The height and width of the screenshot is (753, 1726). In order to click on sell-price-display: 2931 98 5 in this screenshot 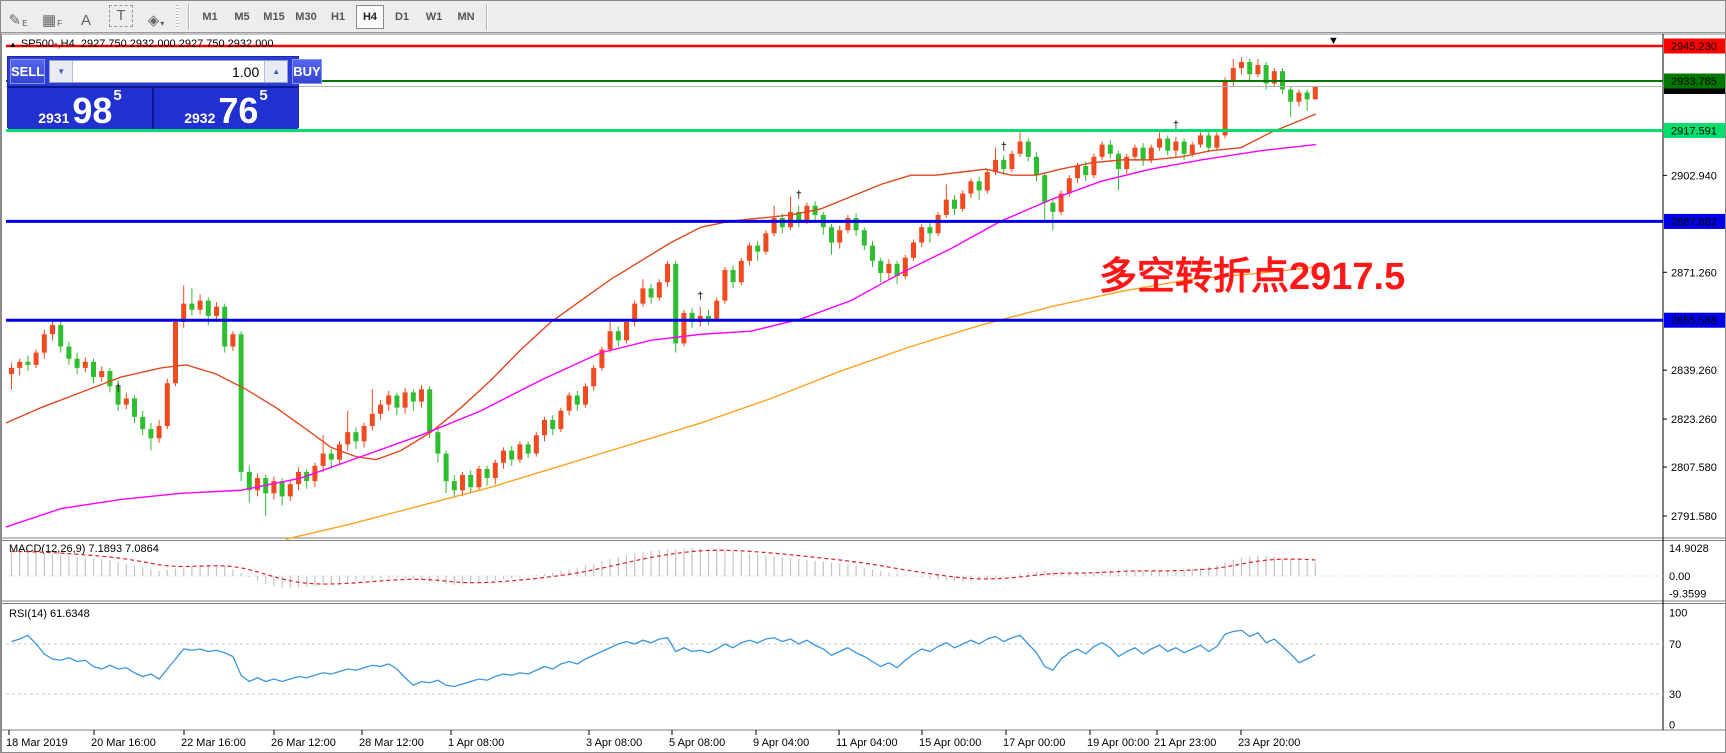, I will do `click(81, 108)`.